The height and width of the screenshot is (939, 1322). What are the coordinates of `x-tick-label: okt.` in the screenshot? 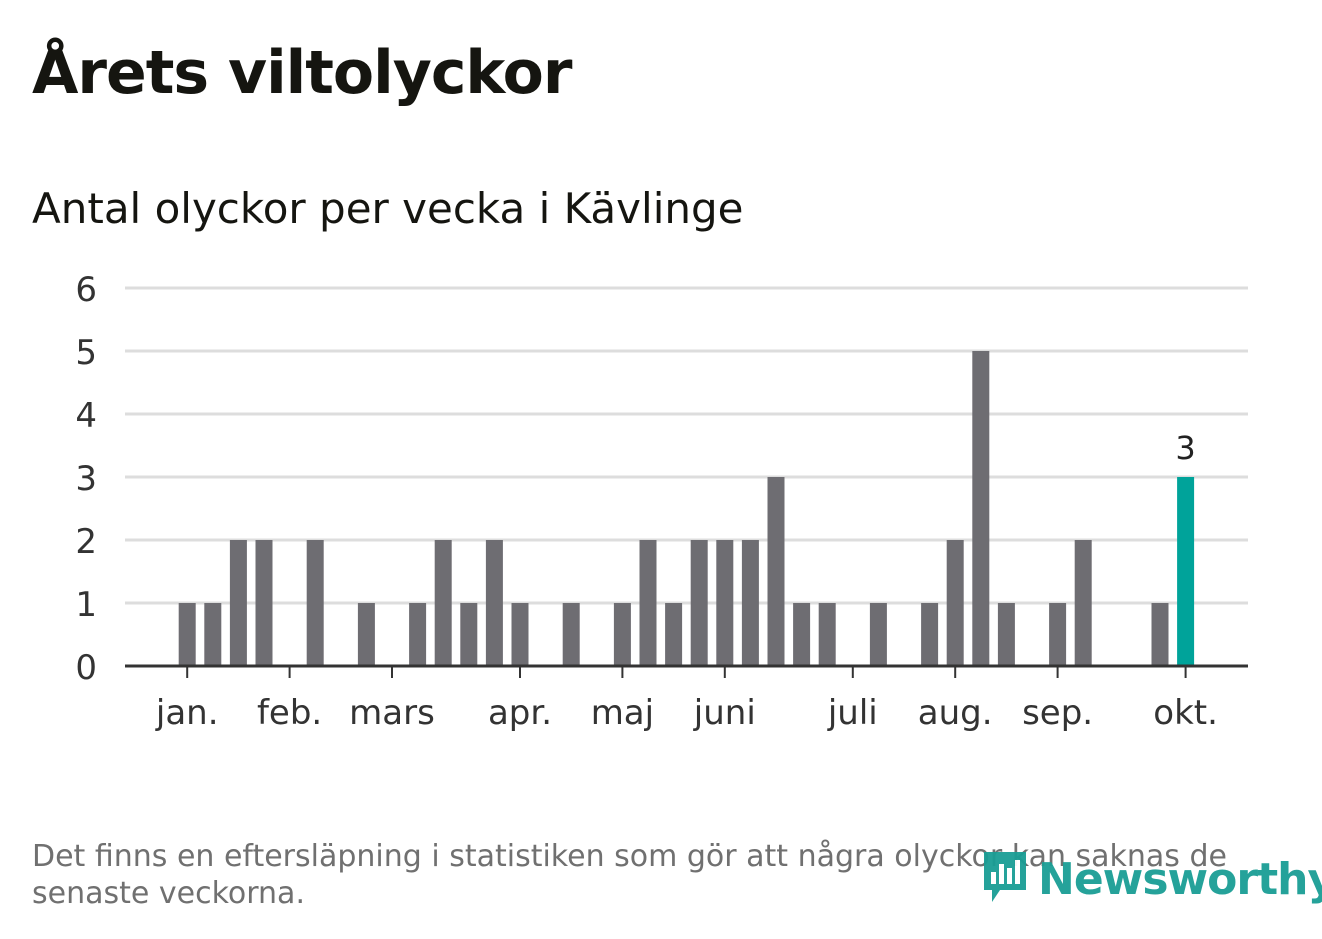 It's located at (1185, 713).